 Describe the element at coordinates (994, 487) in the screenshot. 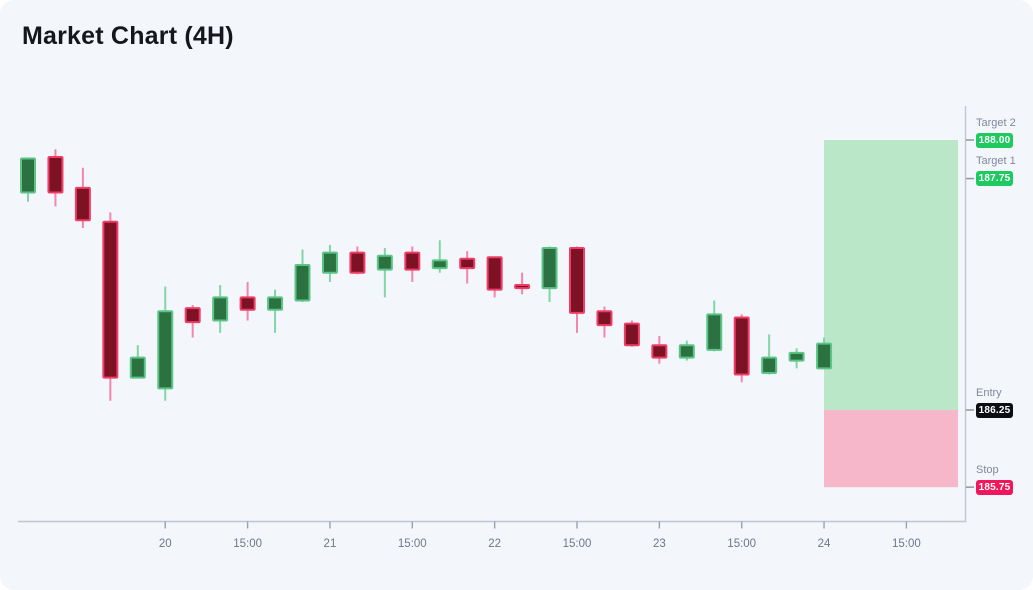

I see `price-line-badge: 185.75` at that location.